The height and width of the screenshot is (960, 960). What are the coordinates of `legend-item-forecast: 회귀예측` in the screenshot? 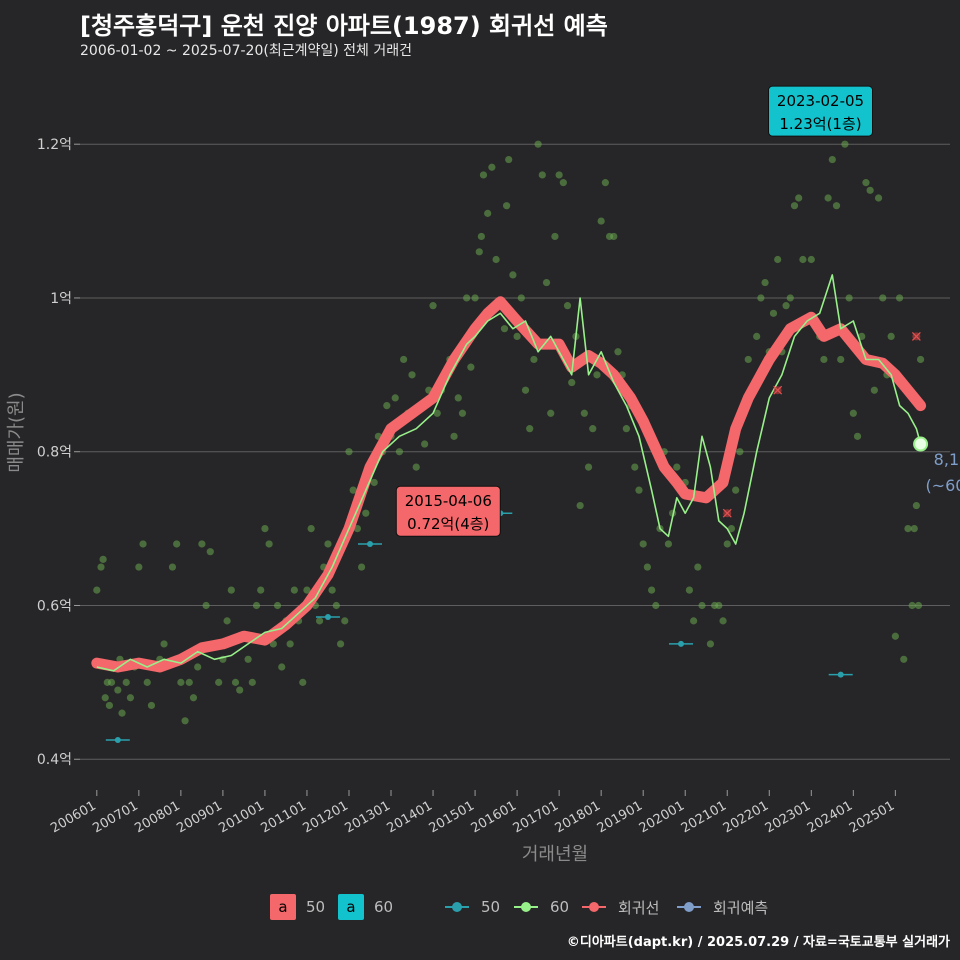 It's located at (721, 907).